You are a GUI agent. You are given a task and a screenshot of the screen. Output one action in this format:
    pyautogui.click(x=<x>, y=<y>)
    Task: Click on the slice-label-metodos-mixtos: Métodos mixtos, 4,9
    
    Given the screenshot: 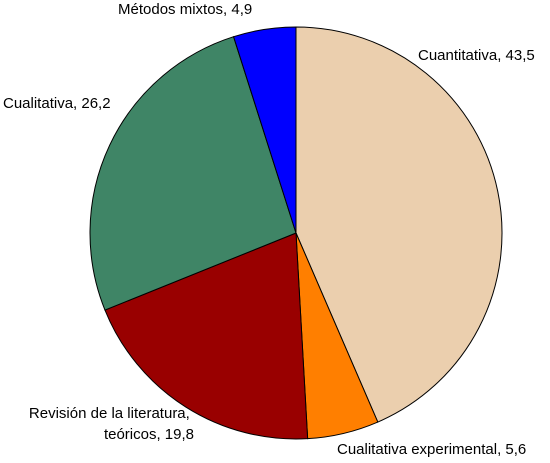 What is the action you would take?
    pyautogui.click(x=185, y=9)
    